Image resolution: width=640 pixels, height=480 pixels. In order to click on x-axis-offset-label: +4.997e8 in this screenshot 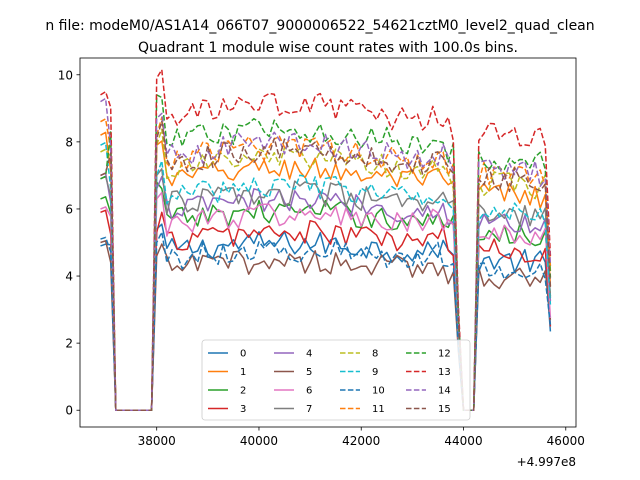, I will do `click(546, 462)`.